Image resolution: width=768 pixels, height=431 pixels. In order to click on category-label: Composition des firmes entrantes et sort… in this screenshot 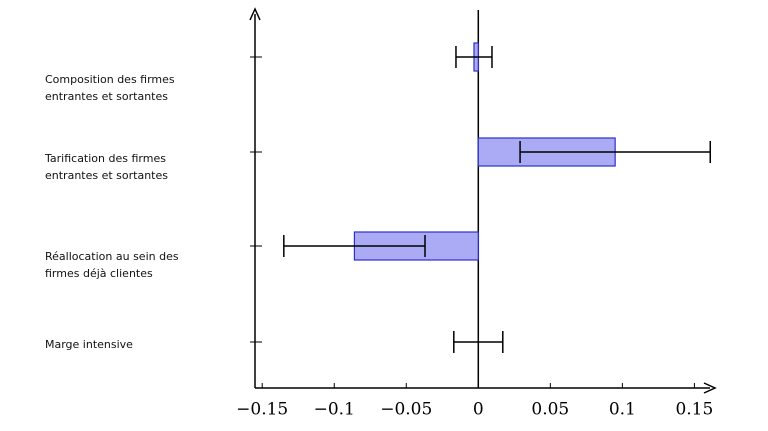, I will do `click(110, 88)`.